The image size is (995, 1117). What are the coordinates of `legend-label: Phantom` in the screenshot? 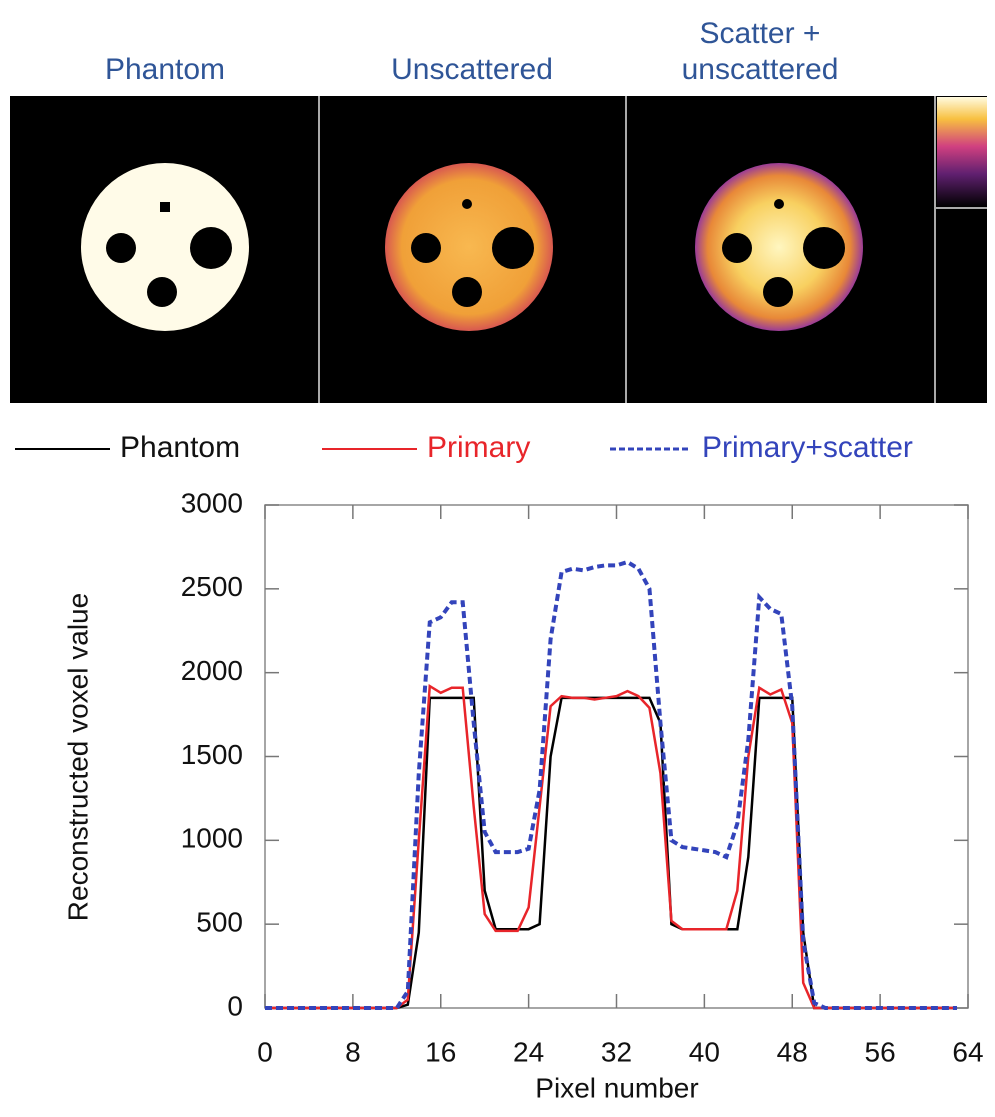 It's located at (180, 447).